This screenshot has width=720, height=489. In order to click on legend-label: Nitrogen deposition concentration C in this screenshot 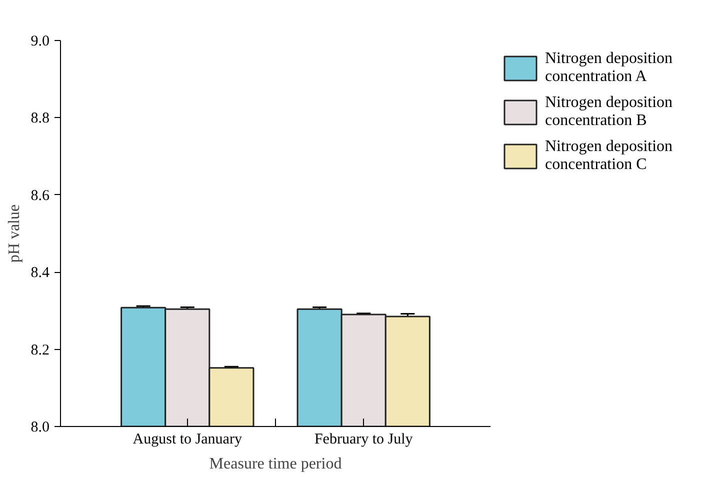, I will do `click(609, 156)`.